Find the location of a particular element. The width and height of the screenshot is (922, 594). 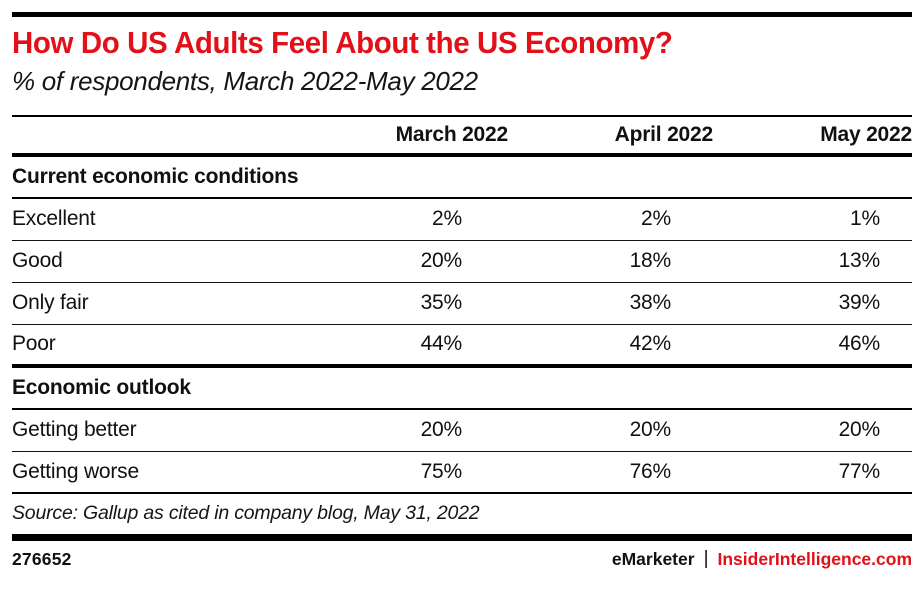

chart-id: 276652 is located at coordinates (42, 558).